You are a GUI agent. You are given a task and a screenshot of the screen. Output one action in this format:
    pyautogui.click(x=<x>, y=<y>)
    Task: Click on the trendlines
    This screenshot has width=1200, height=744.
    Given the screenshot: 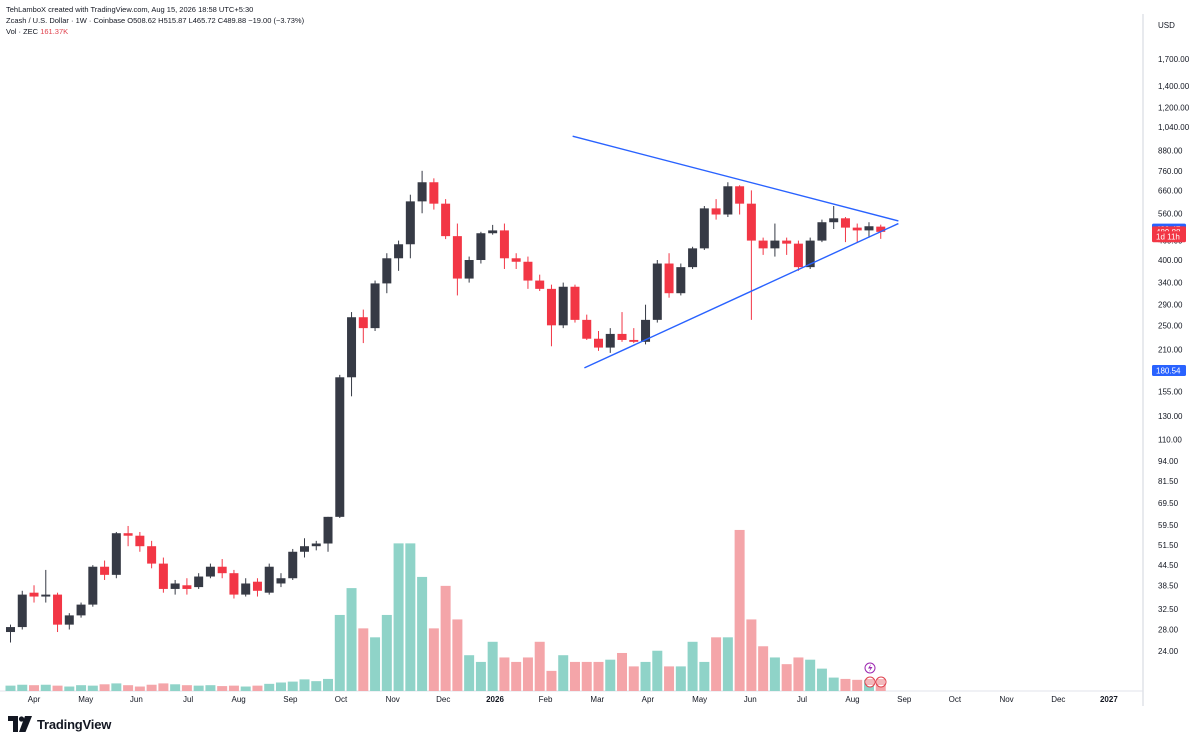 What is the action you would take?
    pyautogui.click(x=735, y=252)
    